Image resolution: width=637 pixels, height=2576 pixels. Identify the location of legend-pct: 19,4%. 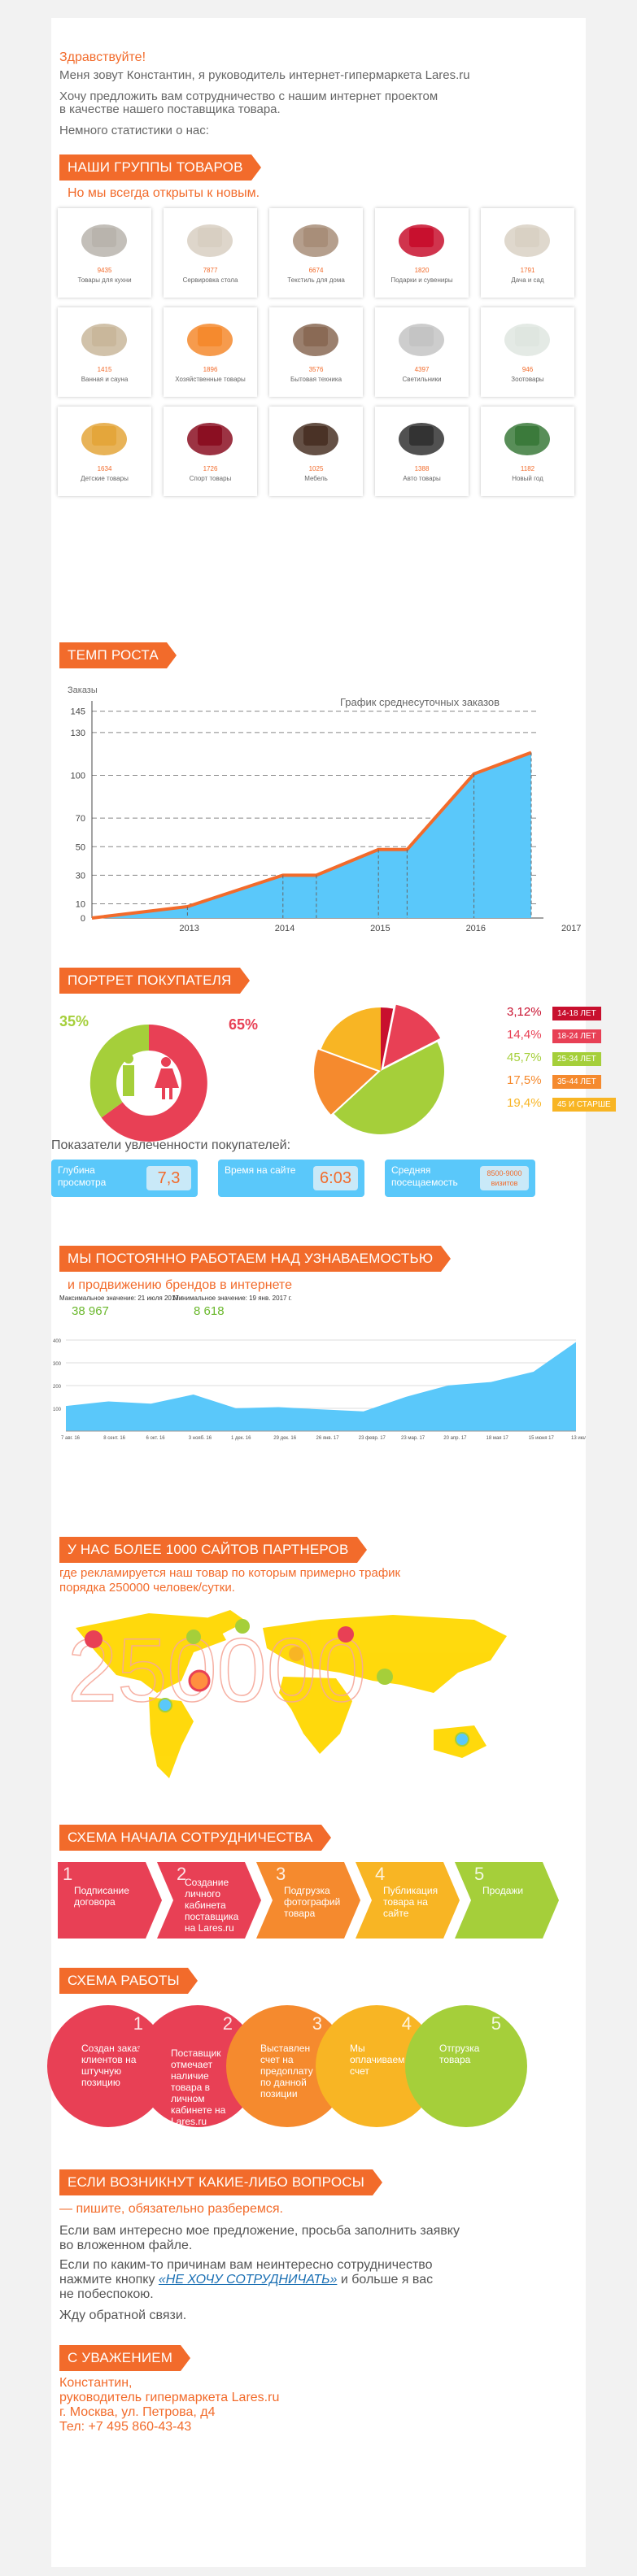
(524, 1103).